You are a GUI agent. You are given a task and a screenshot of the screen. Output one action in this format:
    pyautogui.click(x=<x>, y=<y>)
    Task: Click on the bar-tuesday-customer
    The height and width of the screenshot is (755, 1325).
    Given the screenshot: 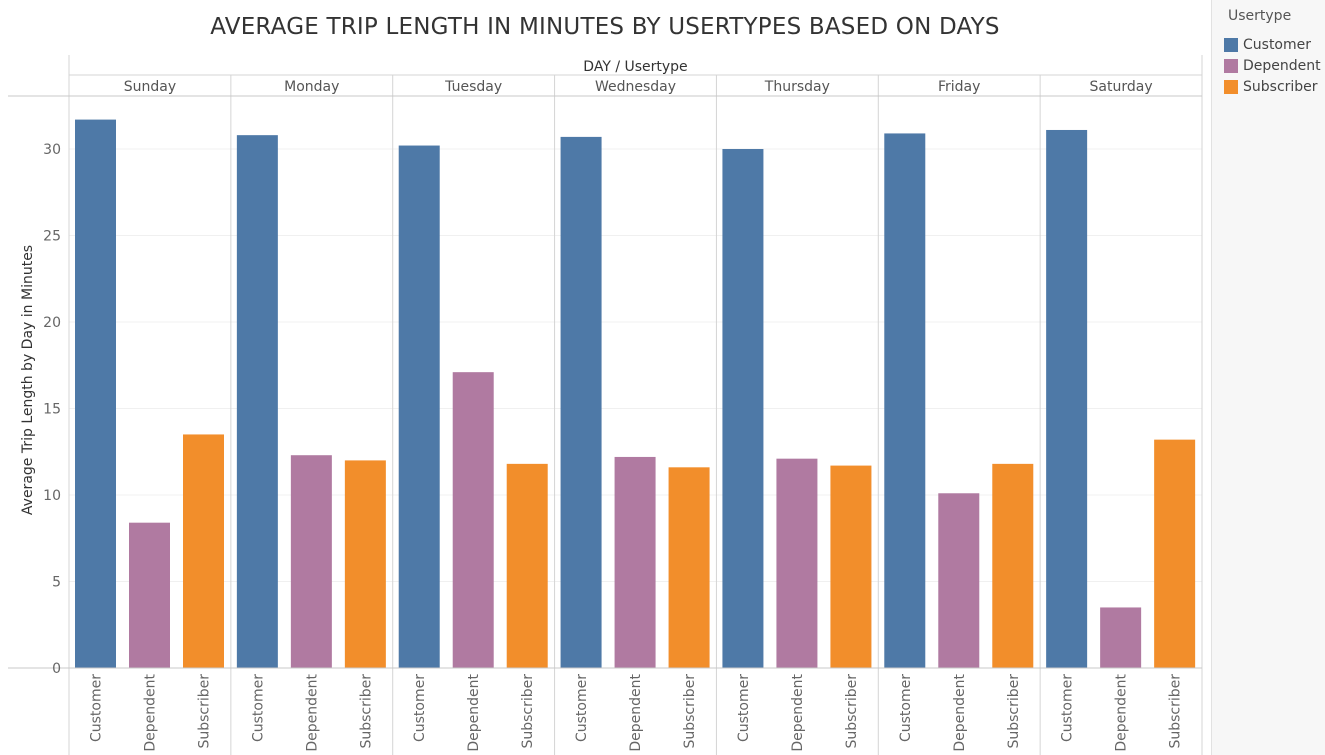 What is the action you would take?
    pyautogui.click(x=419, y=407)
    